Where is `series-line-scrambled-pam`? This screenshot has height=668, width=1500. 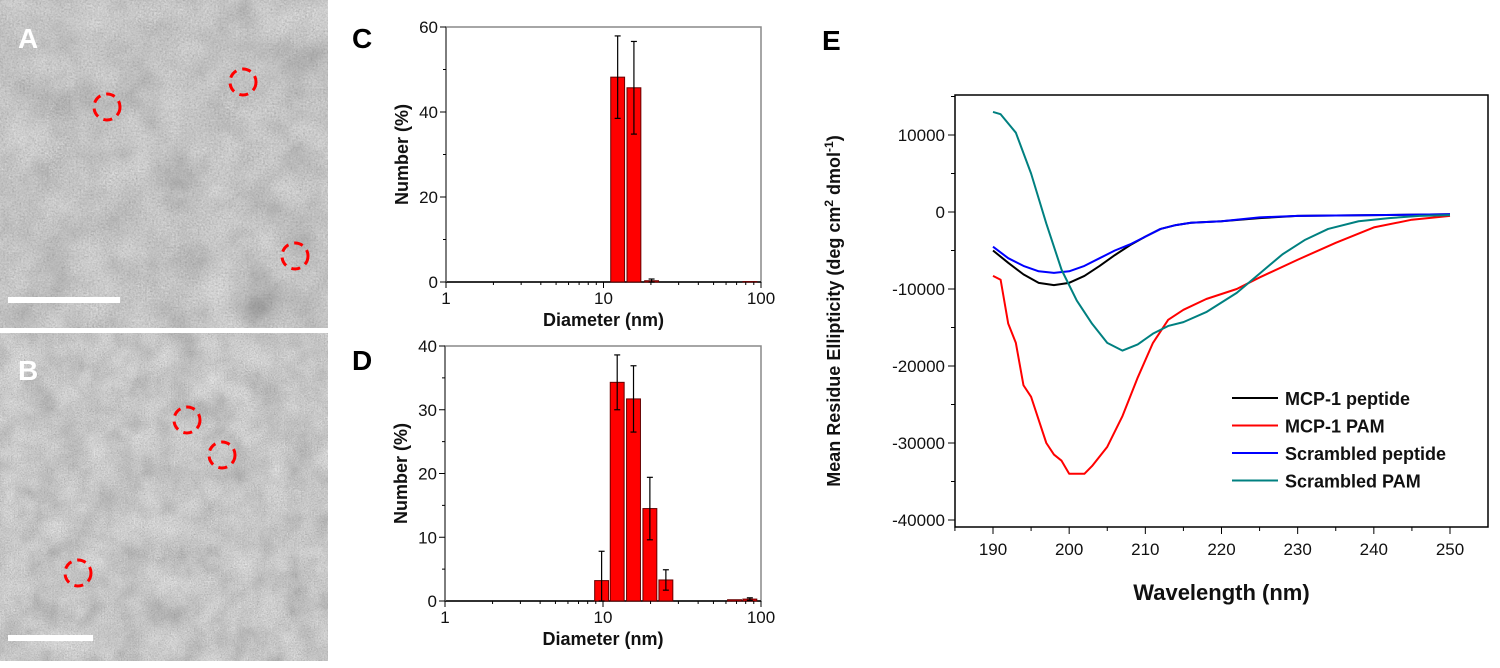
series-line-scrambled-pam is located at coordinates (1221, 231).